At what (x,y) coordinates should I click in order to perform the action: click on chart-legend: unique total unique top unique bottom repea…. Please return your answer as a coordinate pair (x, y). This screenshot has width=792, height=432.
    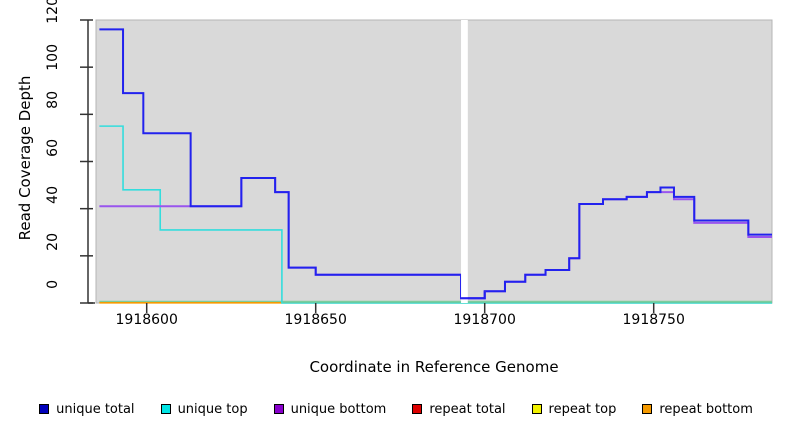
    Looking at the image, I should click on (396, 409).